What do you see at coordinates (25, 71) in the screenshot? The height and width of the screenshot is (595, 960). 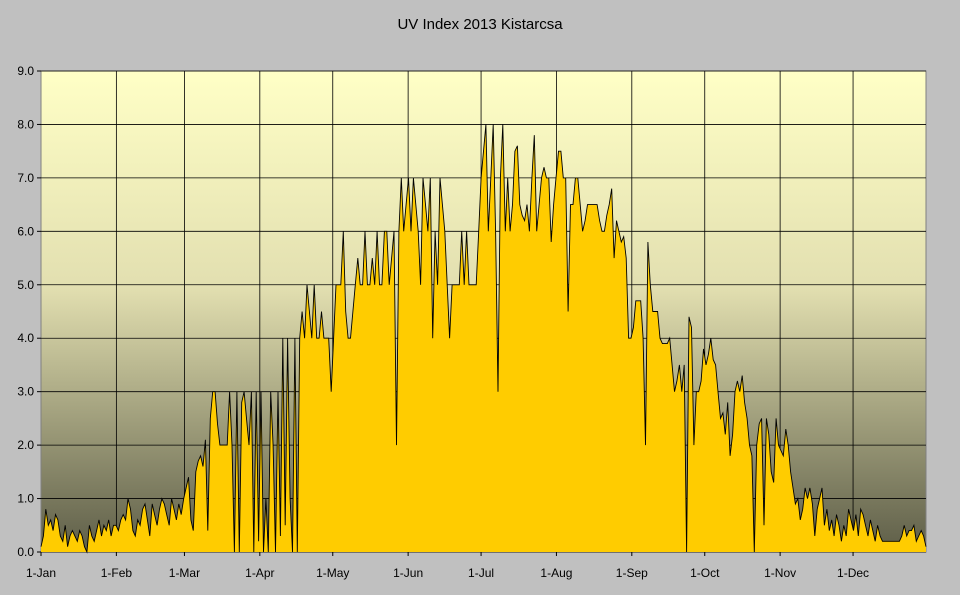 I see `y-tick-label: 9.0` at bounding box center [25, 71].